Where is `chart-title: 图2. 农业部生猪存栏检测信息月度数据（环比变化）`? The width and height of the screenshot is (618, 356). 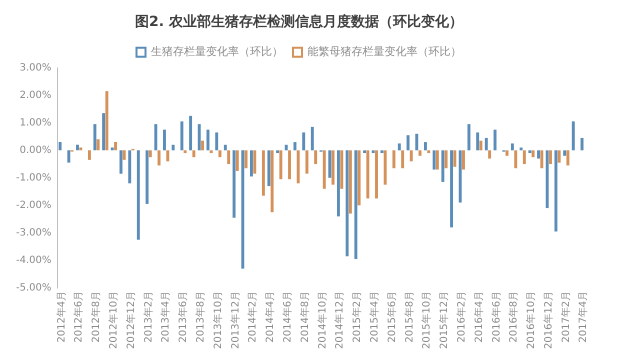
chart-title: 图2. 农业部生猪存栏检测信息月度数据（环比变化） is located at coordinates (299, 21).